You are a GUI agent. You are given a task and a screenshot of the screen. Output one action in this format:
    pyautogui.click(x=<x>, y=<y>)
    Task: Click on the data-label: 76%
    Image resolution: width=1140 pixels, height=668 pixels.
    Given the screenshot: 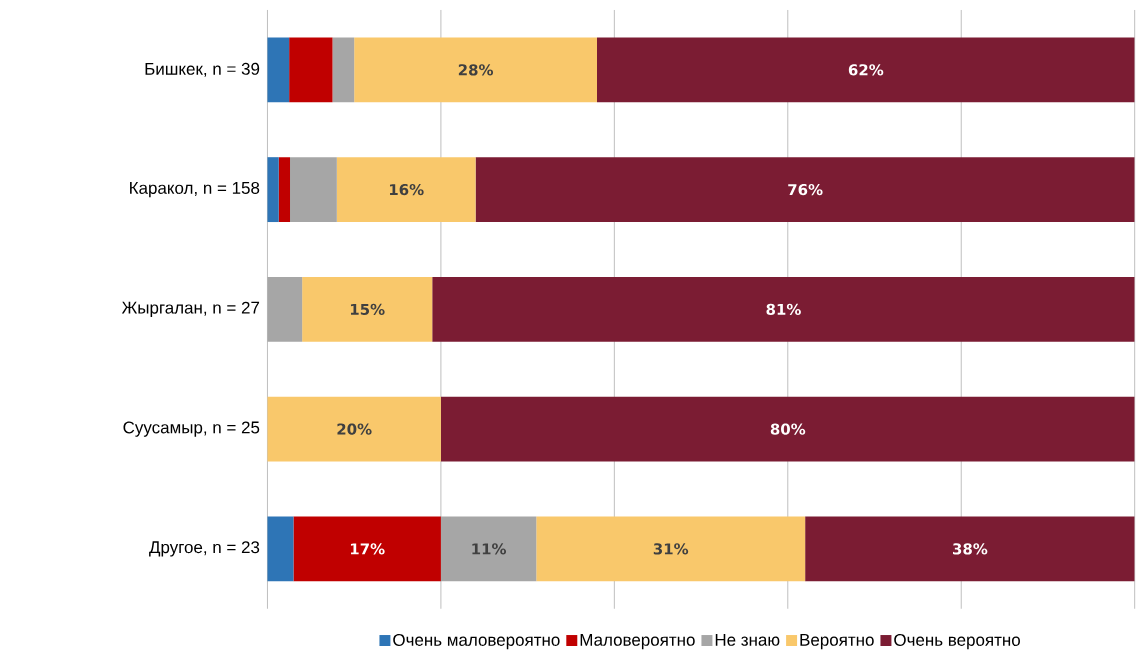 What is the action you would take?
    pyautogui.click(x=805, y=190)
    